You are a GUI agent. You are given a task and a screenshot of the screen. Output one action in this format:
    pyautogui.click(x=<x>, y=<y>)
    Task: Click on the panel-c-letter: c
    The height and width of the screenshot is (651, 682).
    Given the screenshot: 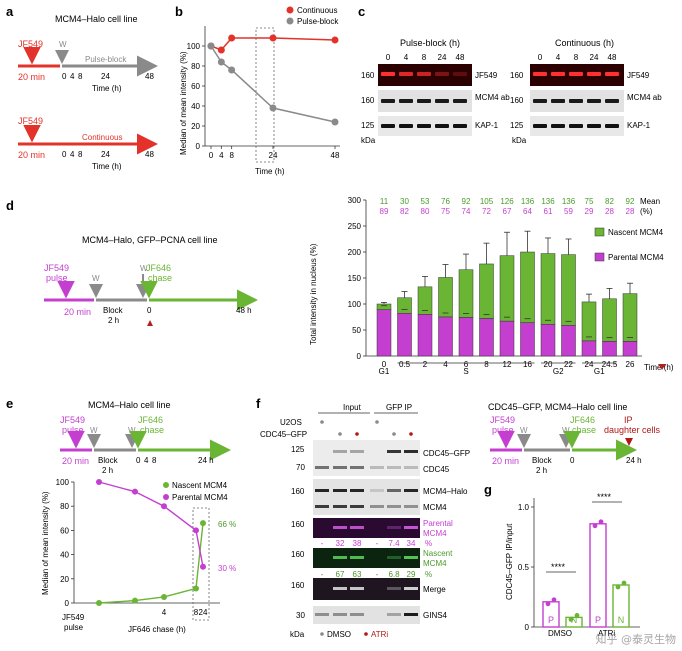 What is the action you would take?
    pyautogui.click(x=361, y=11)
    